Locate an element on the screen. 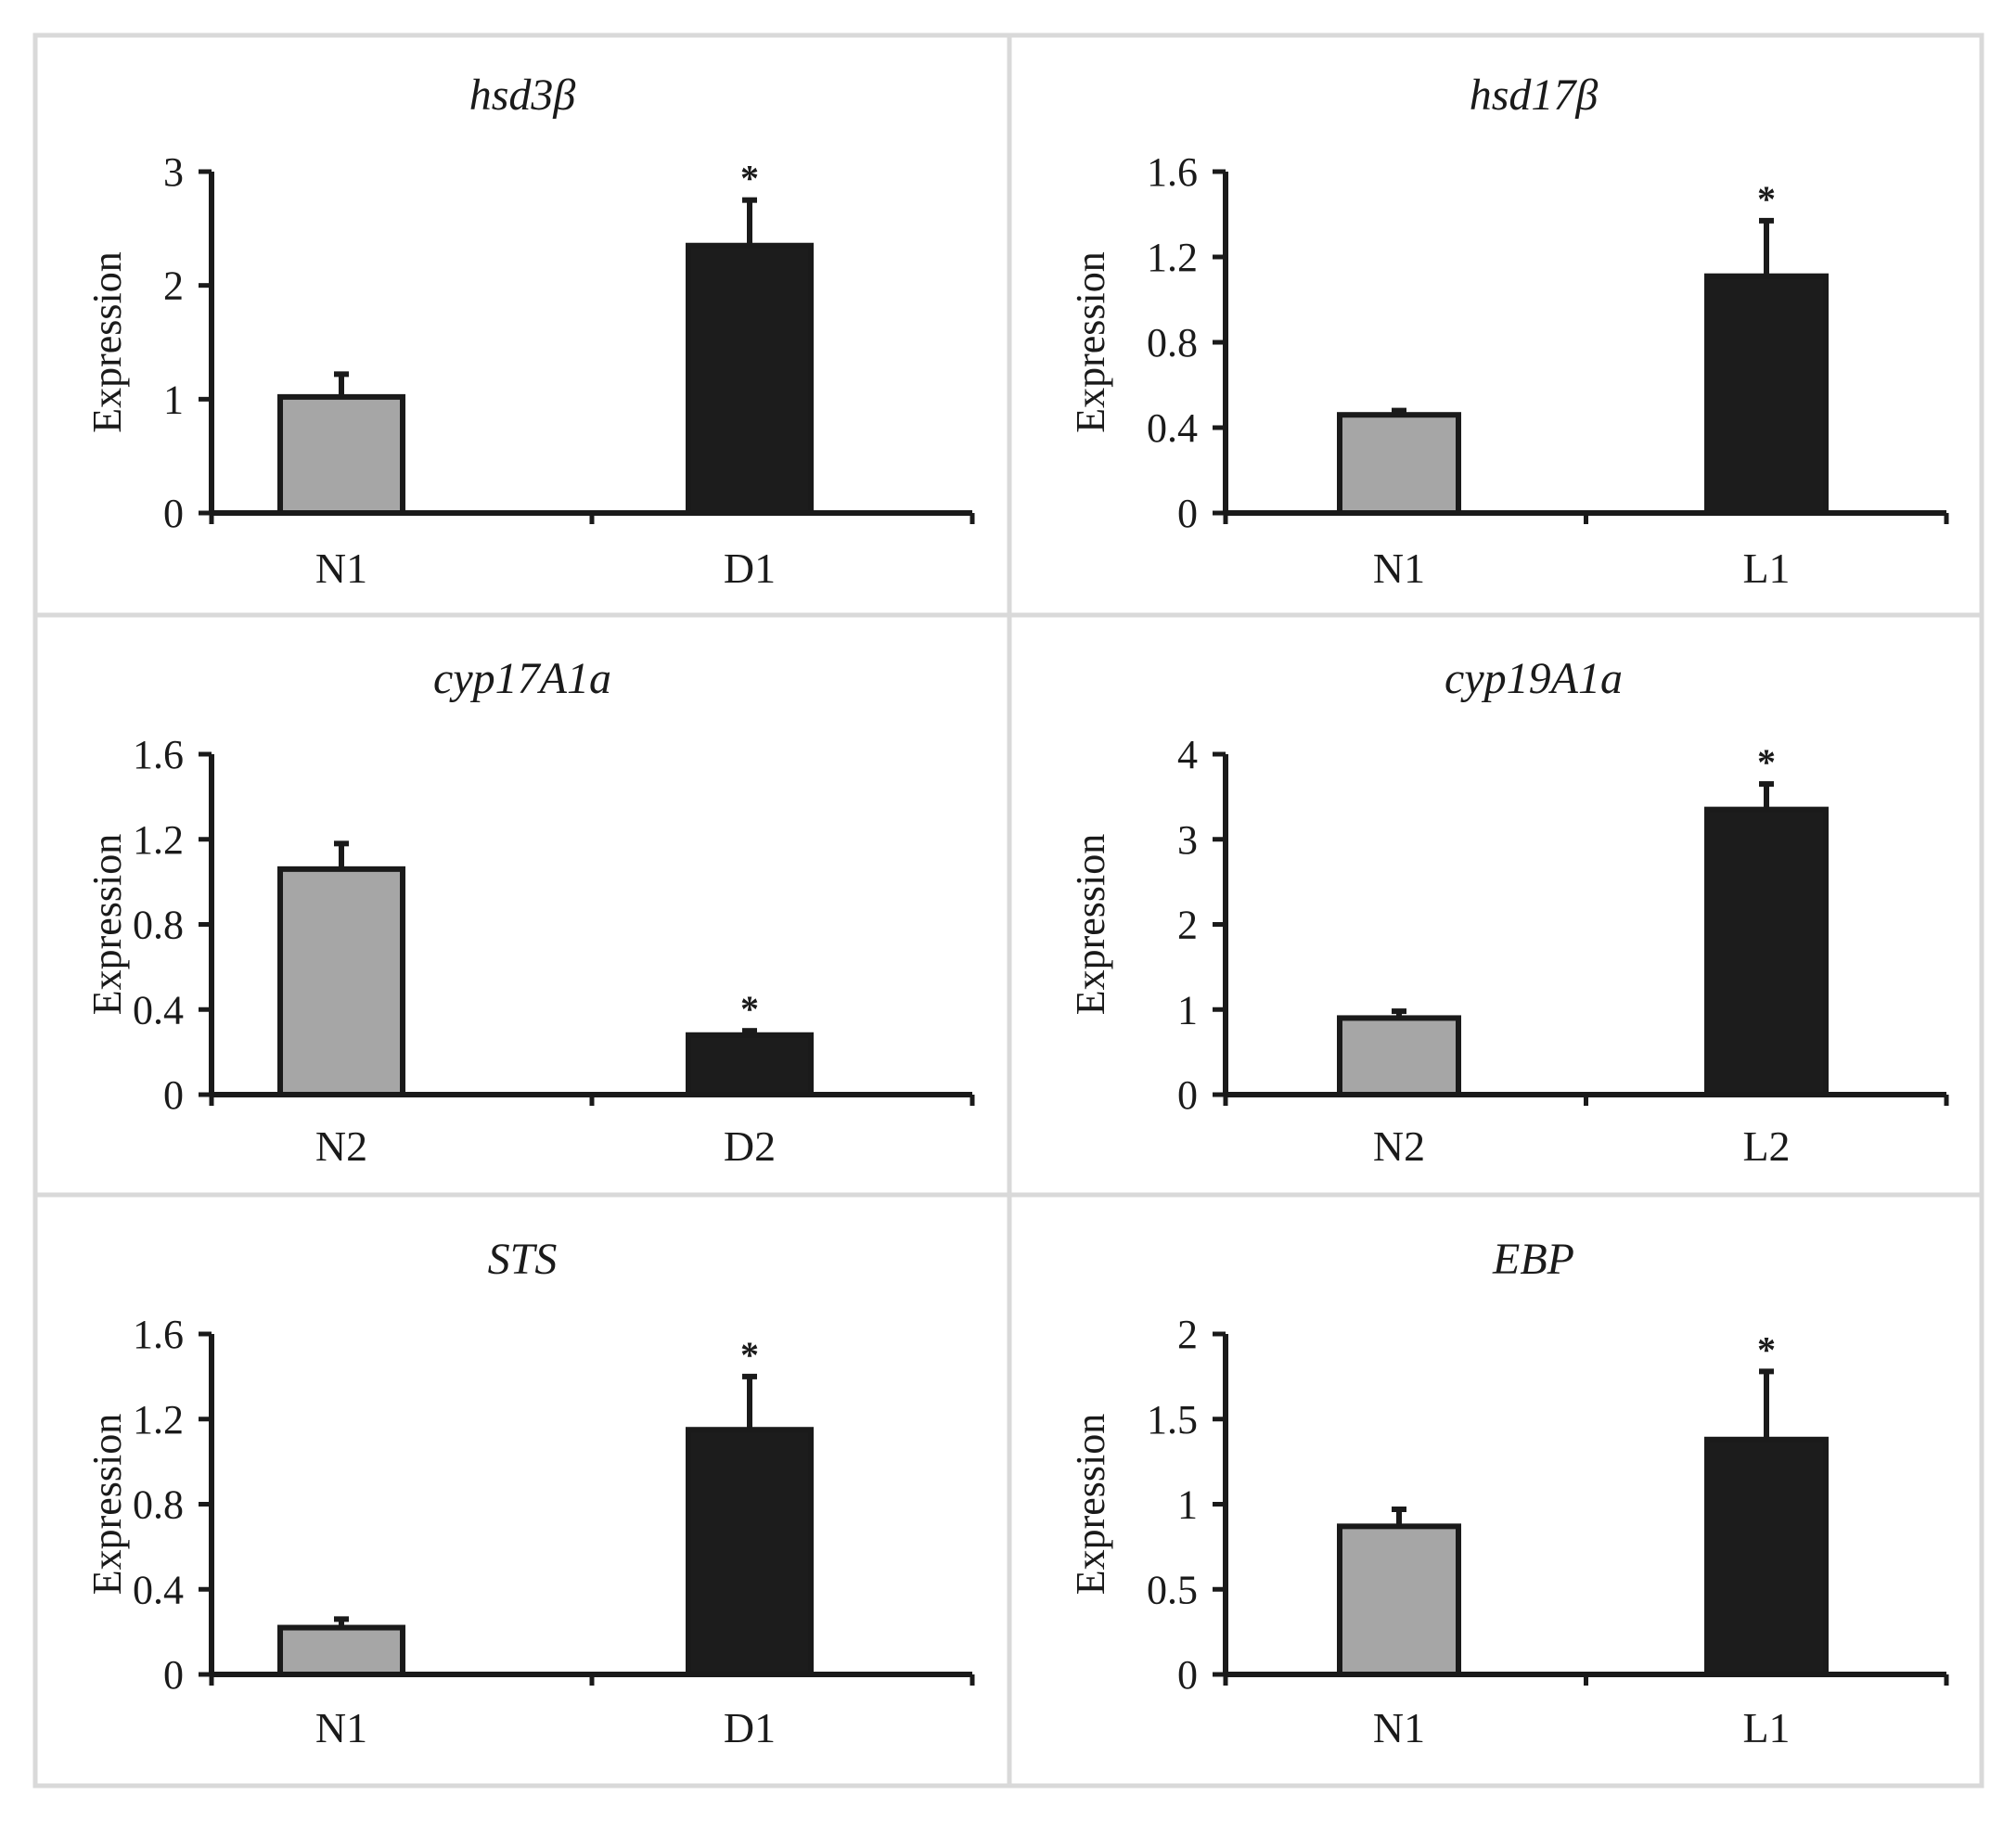 The width and height of the screenshot is (2016, 1821). chart-sts: STS Expression 0 0.4 0.8 1.2 1.6 N1 * D1 is located at coordinates (529, 1493).